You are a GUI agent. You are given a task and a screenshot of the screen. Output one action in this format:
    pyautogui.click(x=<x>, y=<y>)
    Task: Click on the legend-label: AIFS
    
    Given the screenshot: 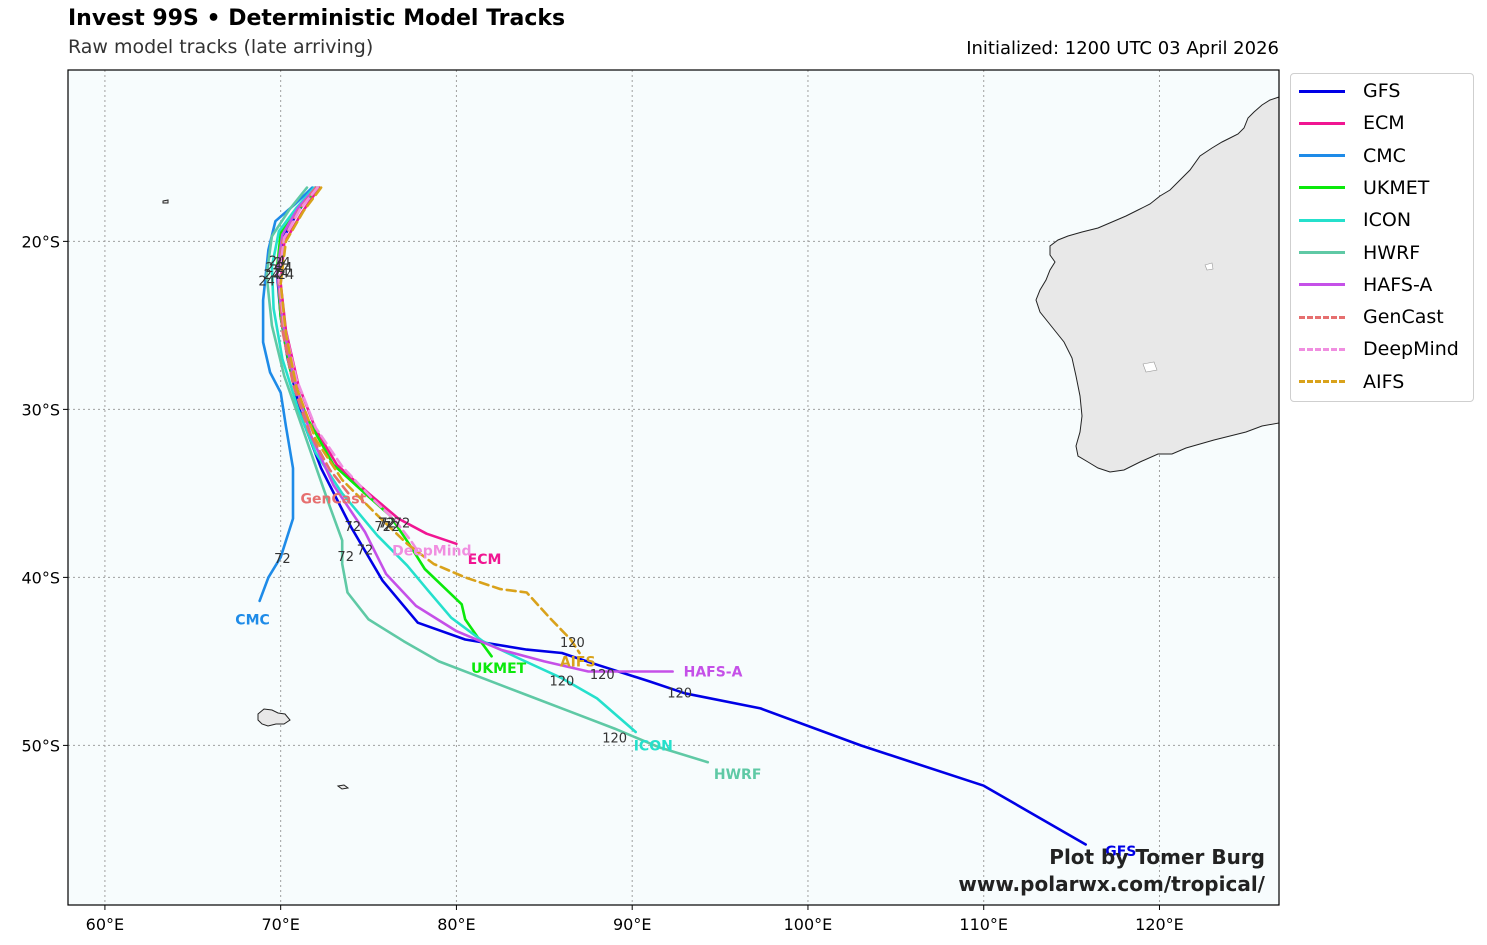 What is the action you would take?
    pyautogui.click(x=1384, y=381)
    